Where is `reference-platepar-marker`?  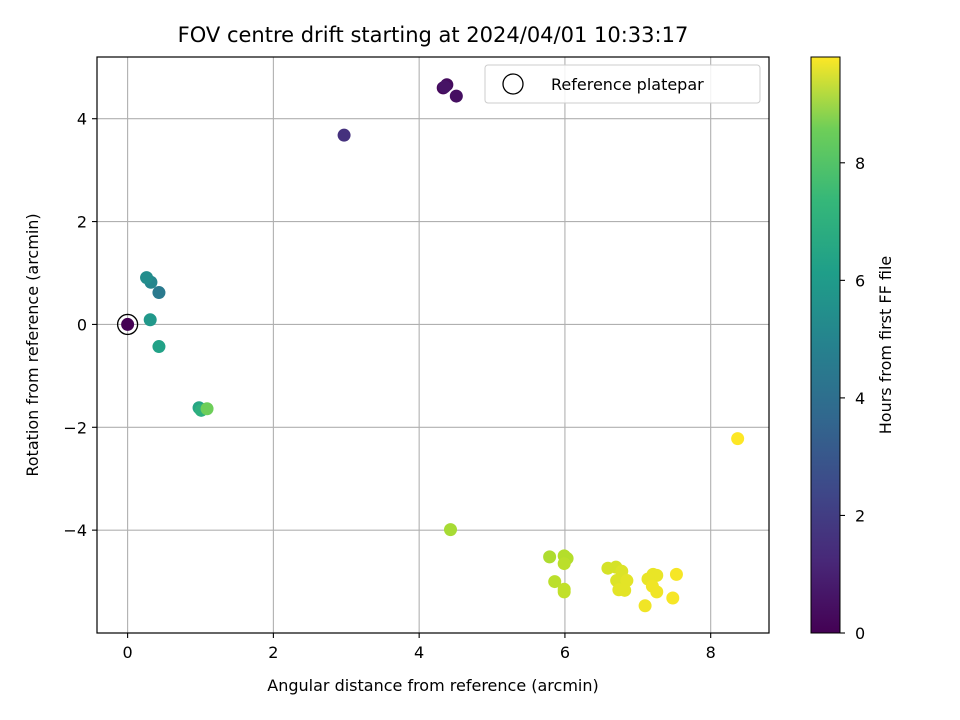 reference-platepar-marker is located at coordinates (127, 324).